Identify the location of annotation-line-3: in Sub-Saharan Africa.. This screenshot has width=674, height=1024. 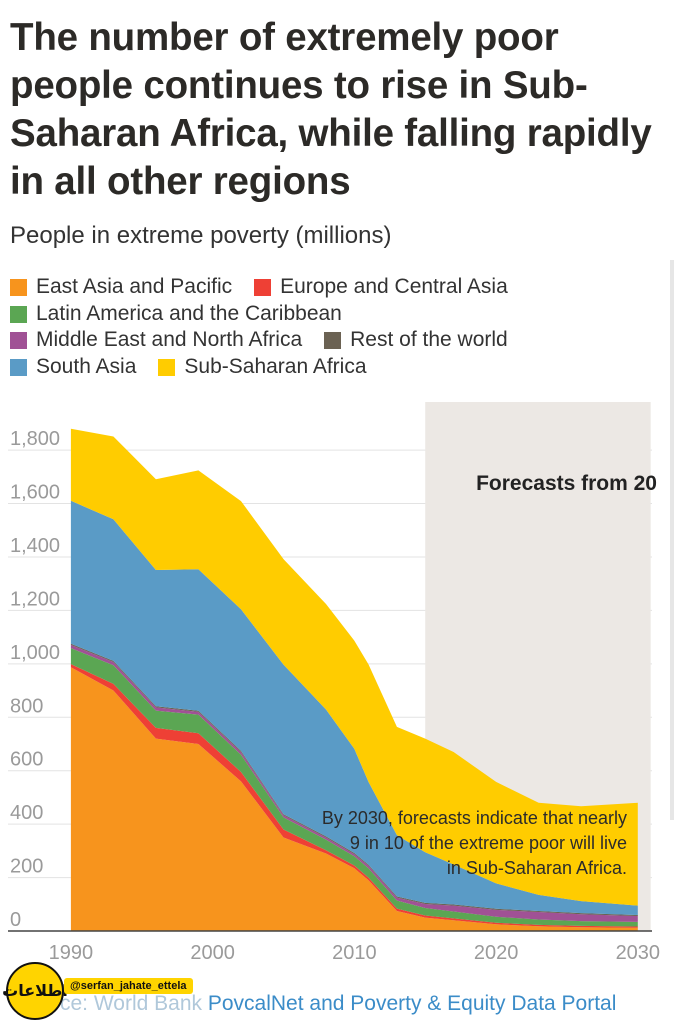
(537, 868).